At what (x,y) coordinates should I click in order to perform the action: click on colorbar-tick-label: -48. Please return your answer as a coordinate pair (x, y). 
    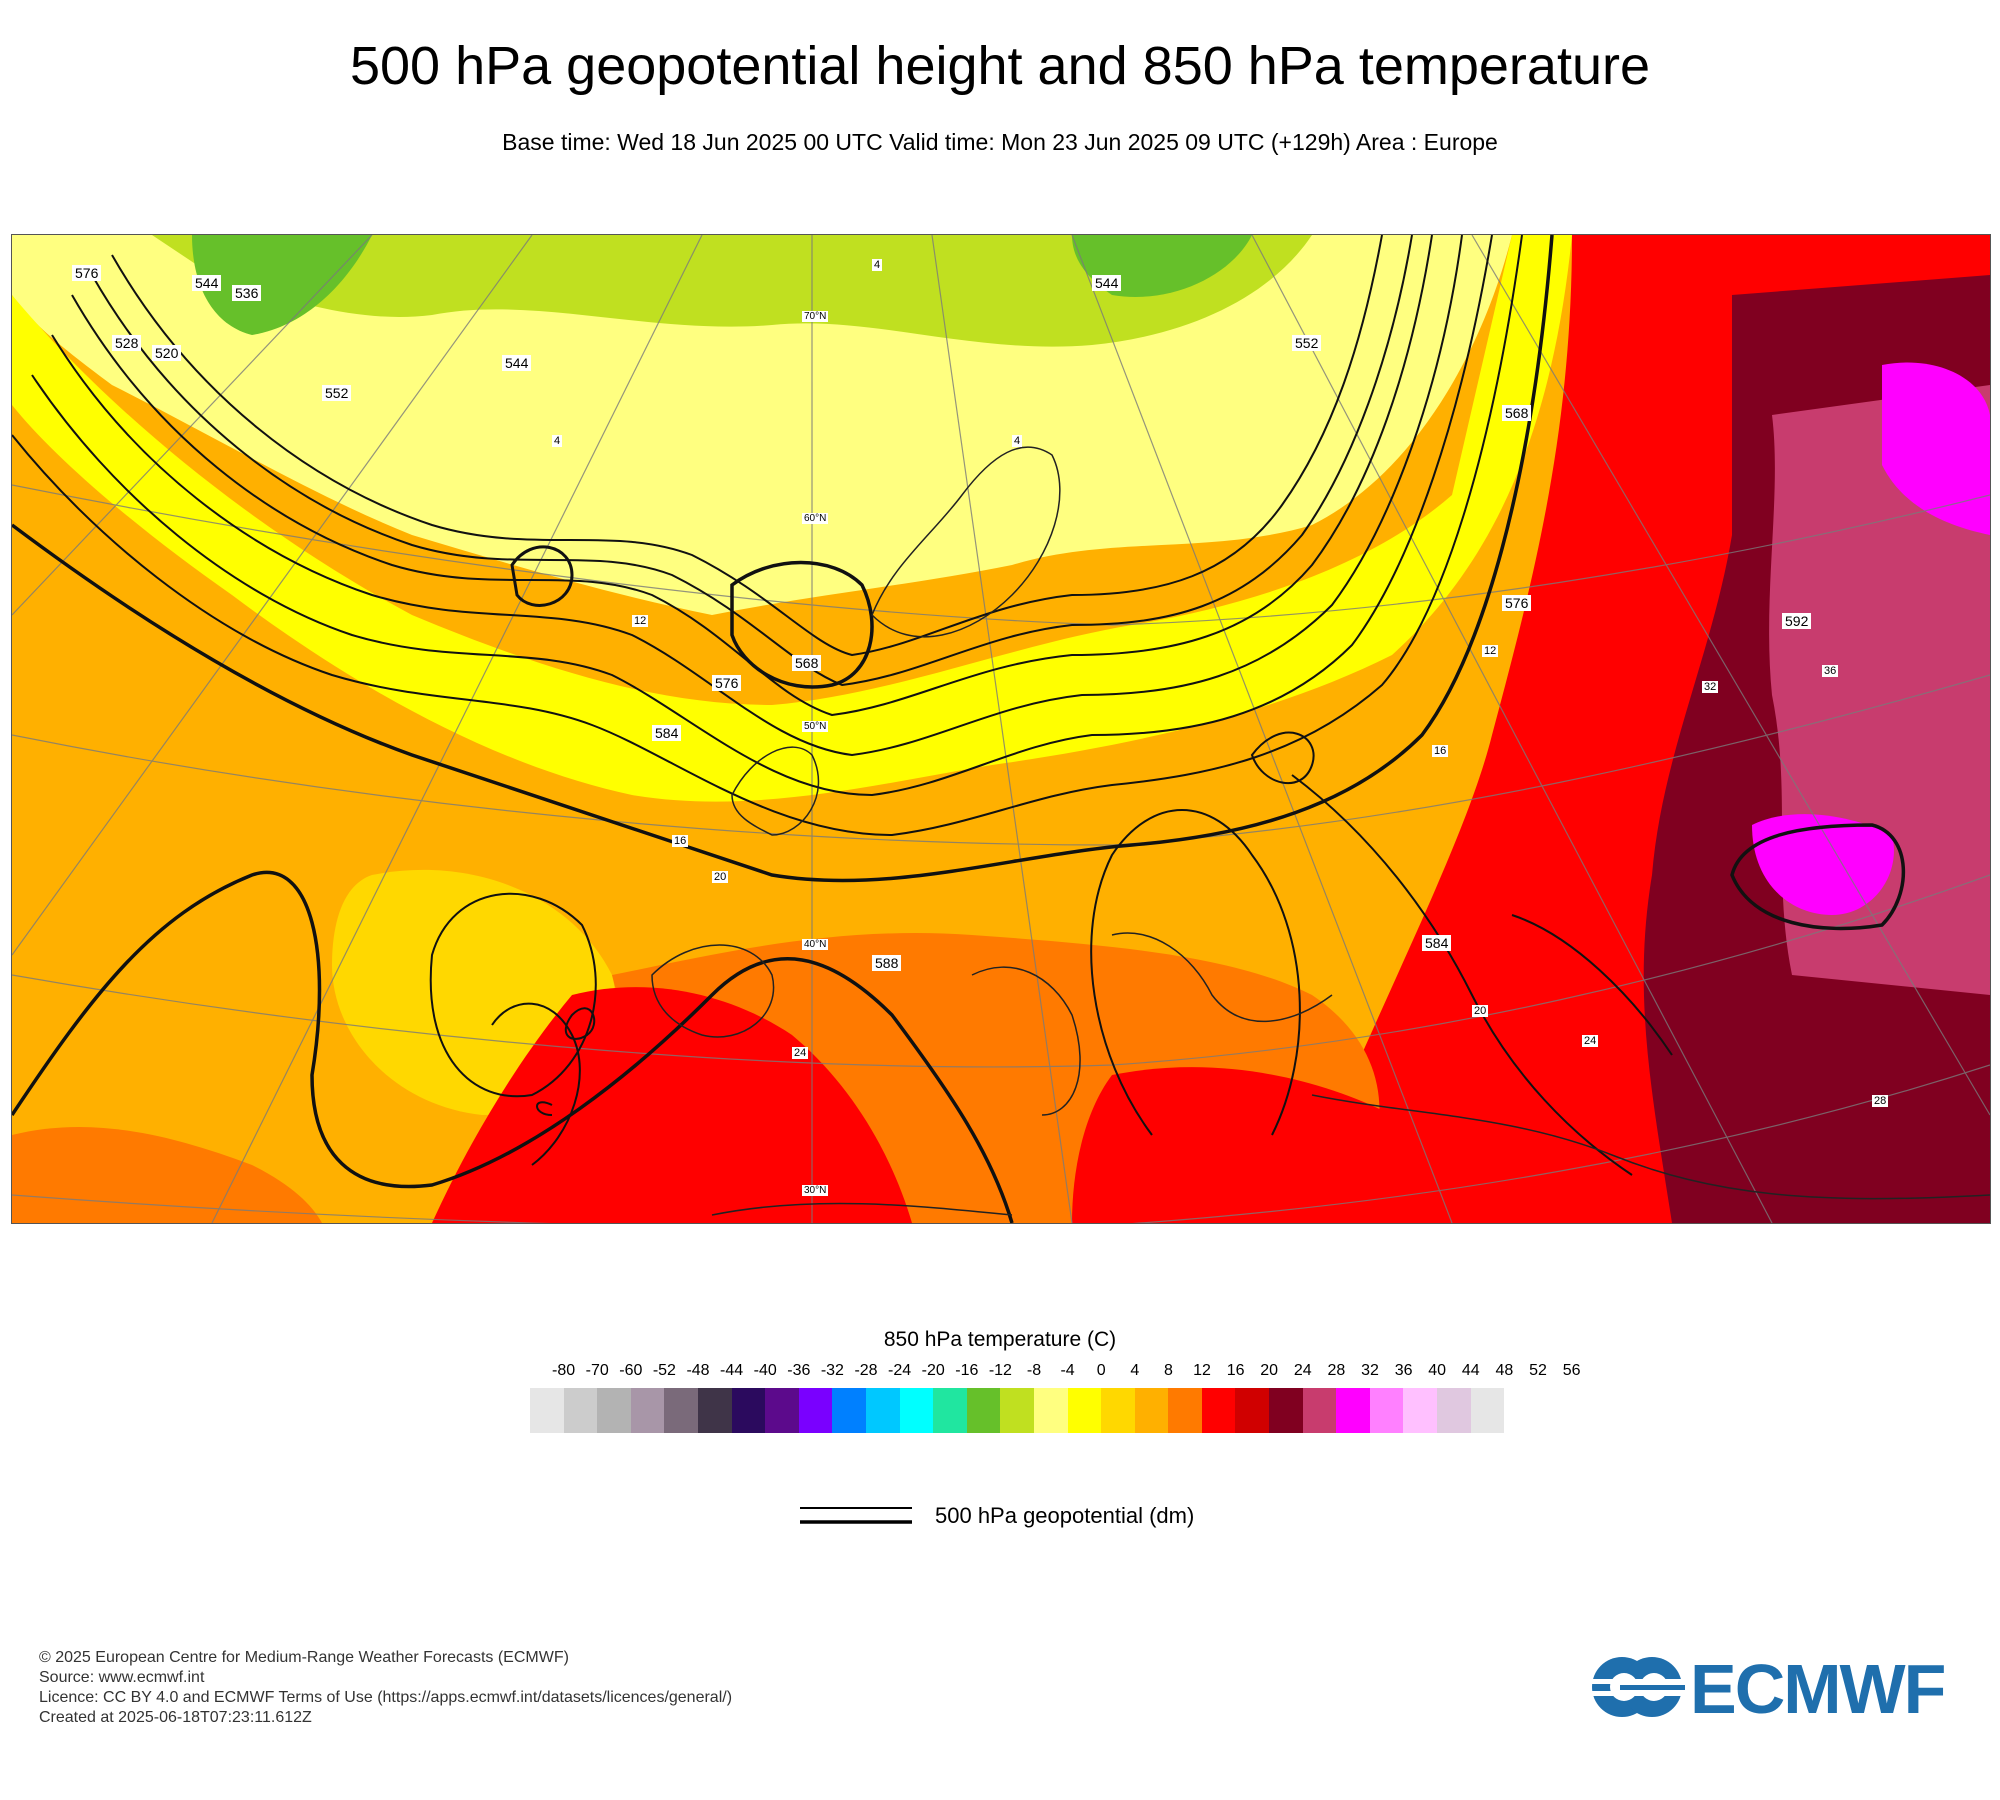
    Looking at the image, I should click on (698, 1370).